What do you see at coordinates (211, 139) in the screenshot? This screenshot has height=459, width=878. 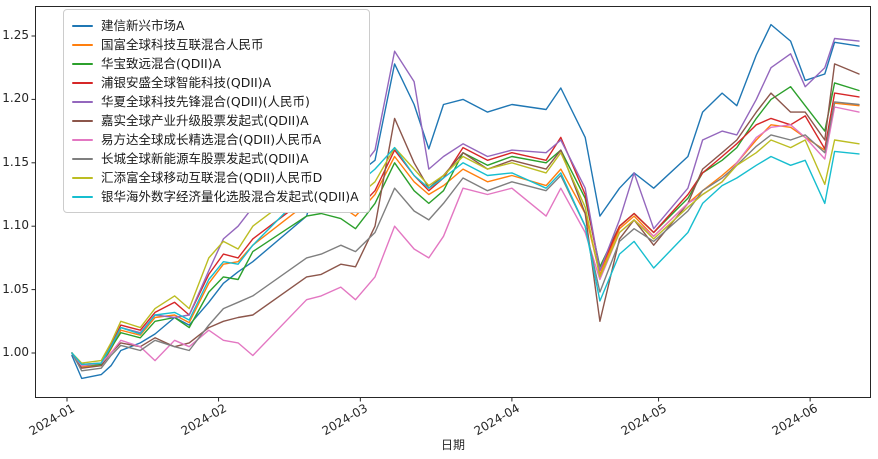 I see `legend-label: 易方达全球成长精选混合(QDII)人民币A` at bounding box center [211, 139].